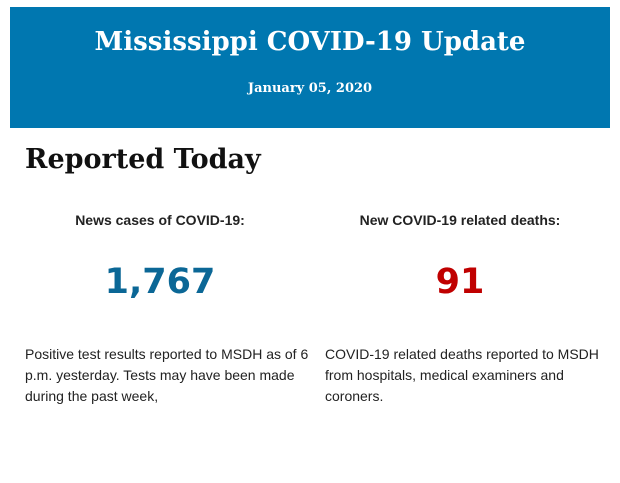 The width and height of the screenshot is (620, 483). Describe the element at coordinates (143, 159) in the screenshot. I see `section-title: Reported Today` at that location.